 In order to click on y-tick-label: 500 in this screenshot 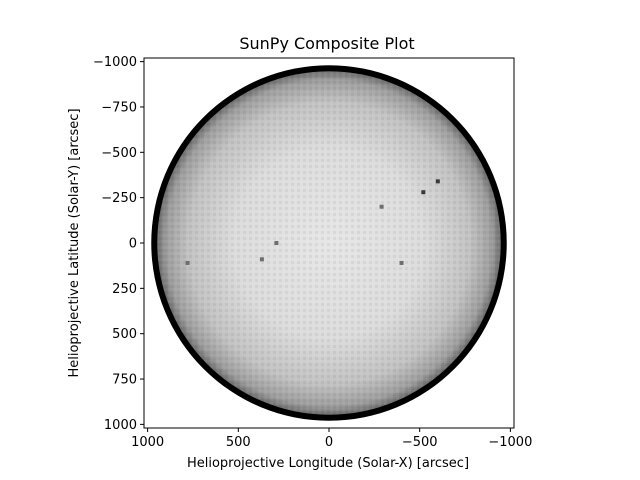, I will do `click(124, 334)`.